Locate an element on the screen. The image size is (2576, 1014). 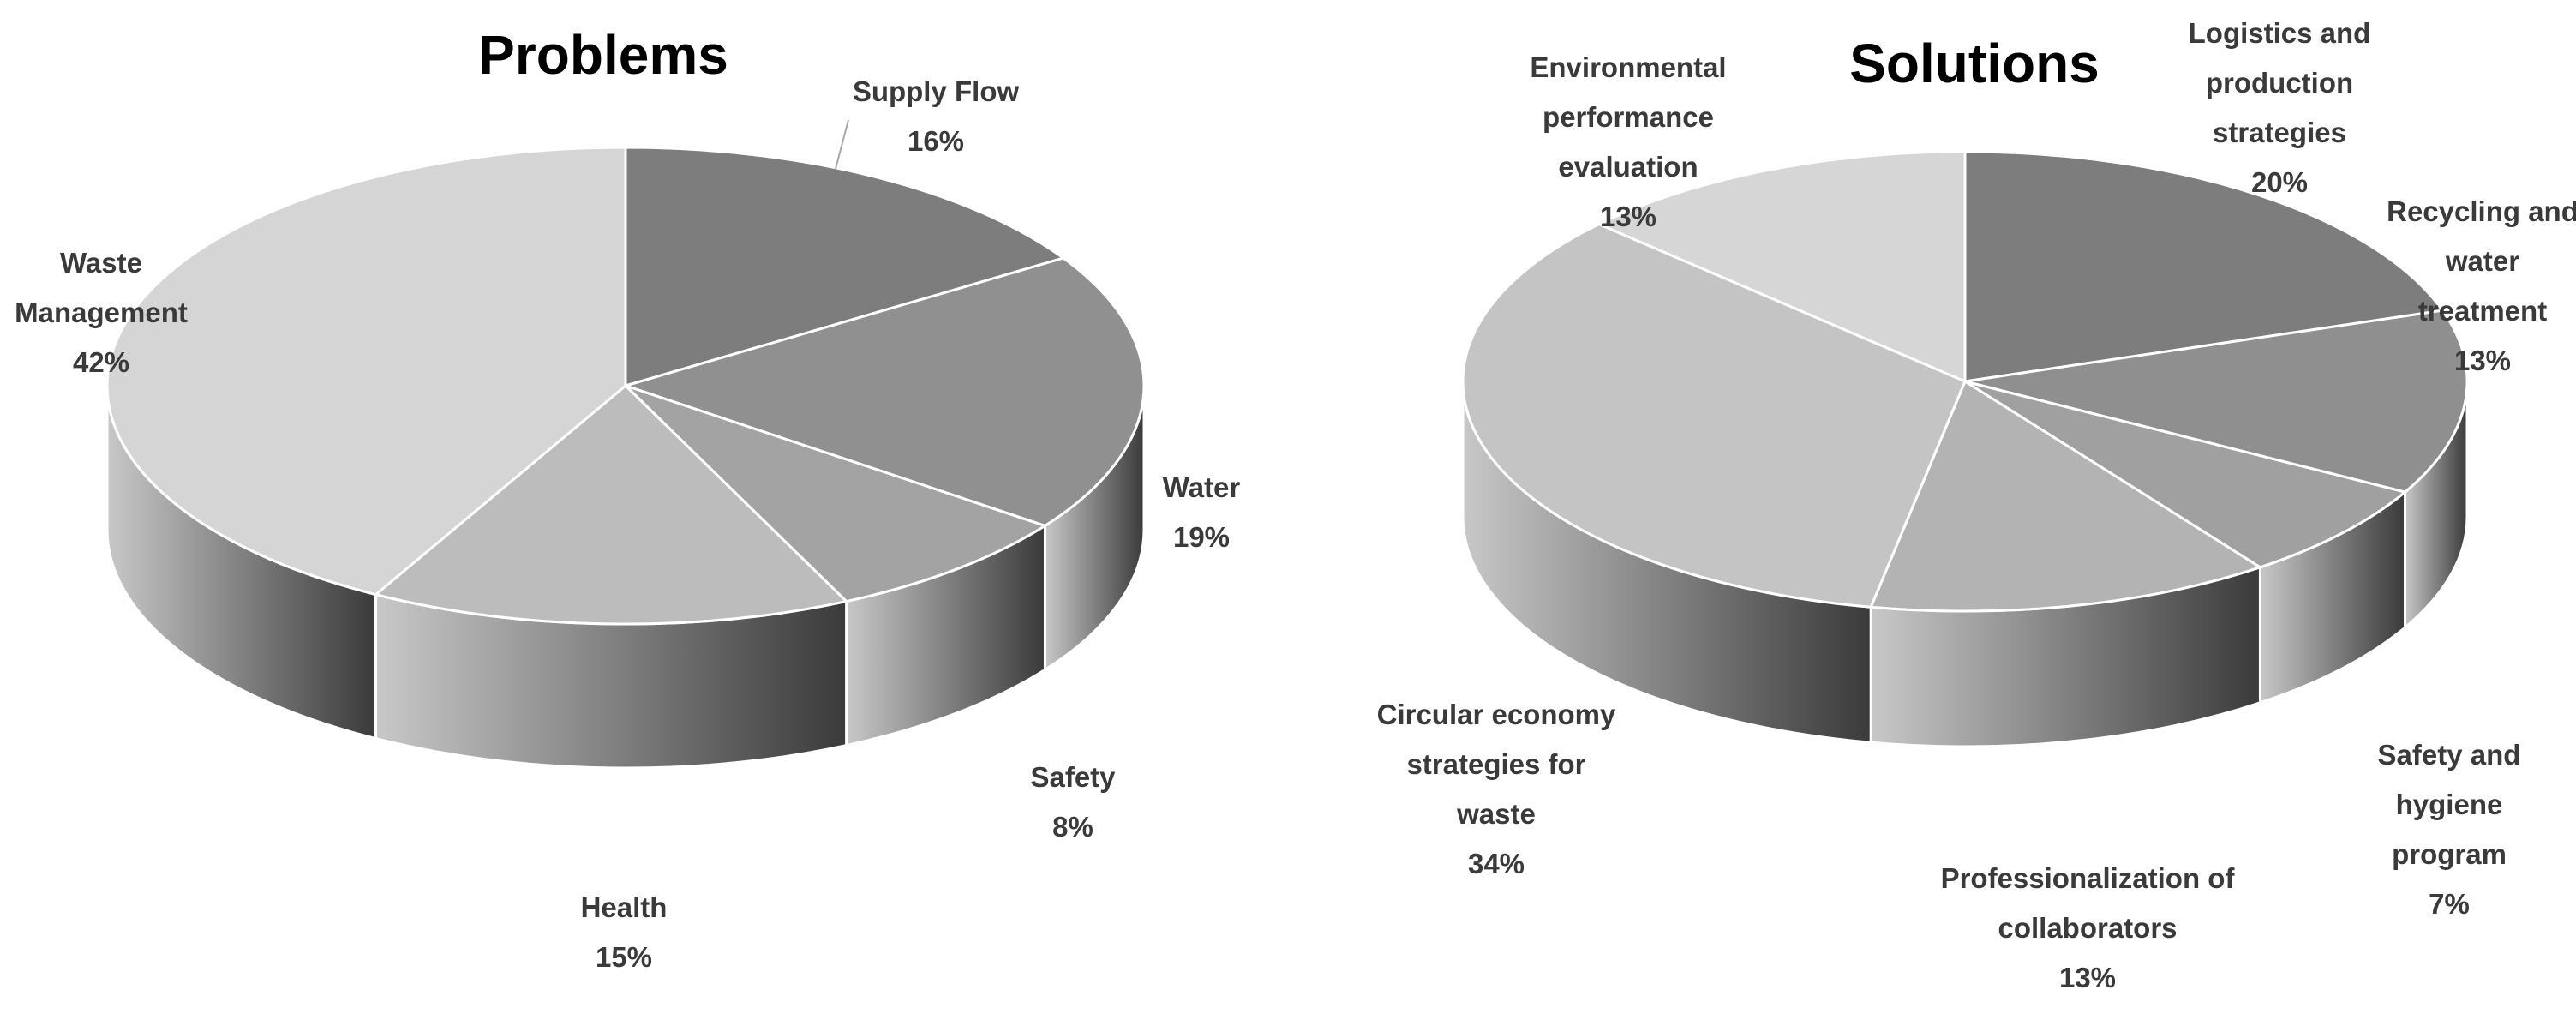
slice-name-line: Supply Flow is located at coordinates (936, 91).